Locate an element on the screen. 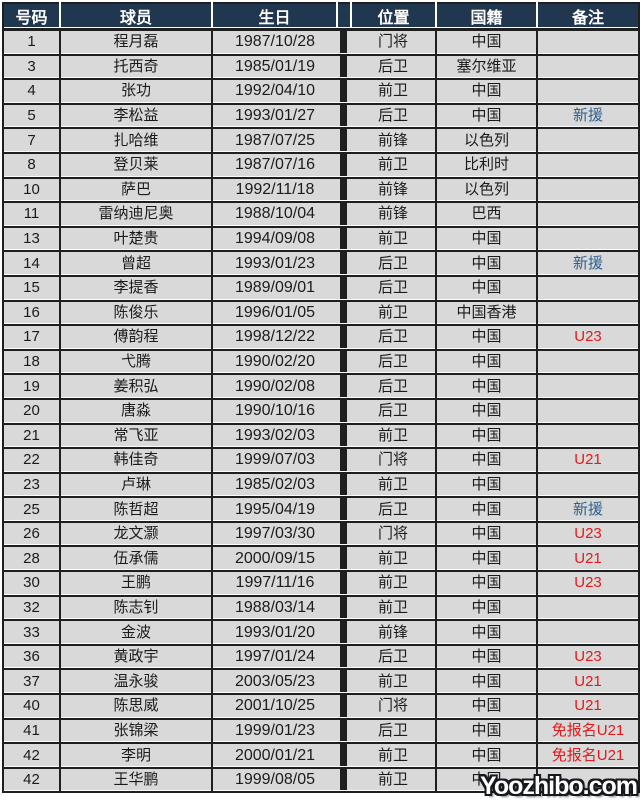 The image size is (640, 802). cell-player: 傅韵程 is located at coordinates (135, 338).